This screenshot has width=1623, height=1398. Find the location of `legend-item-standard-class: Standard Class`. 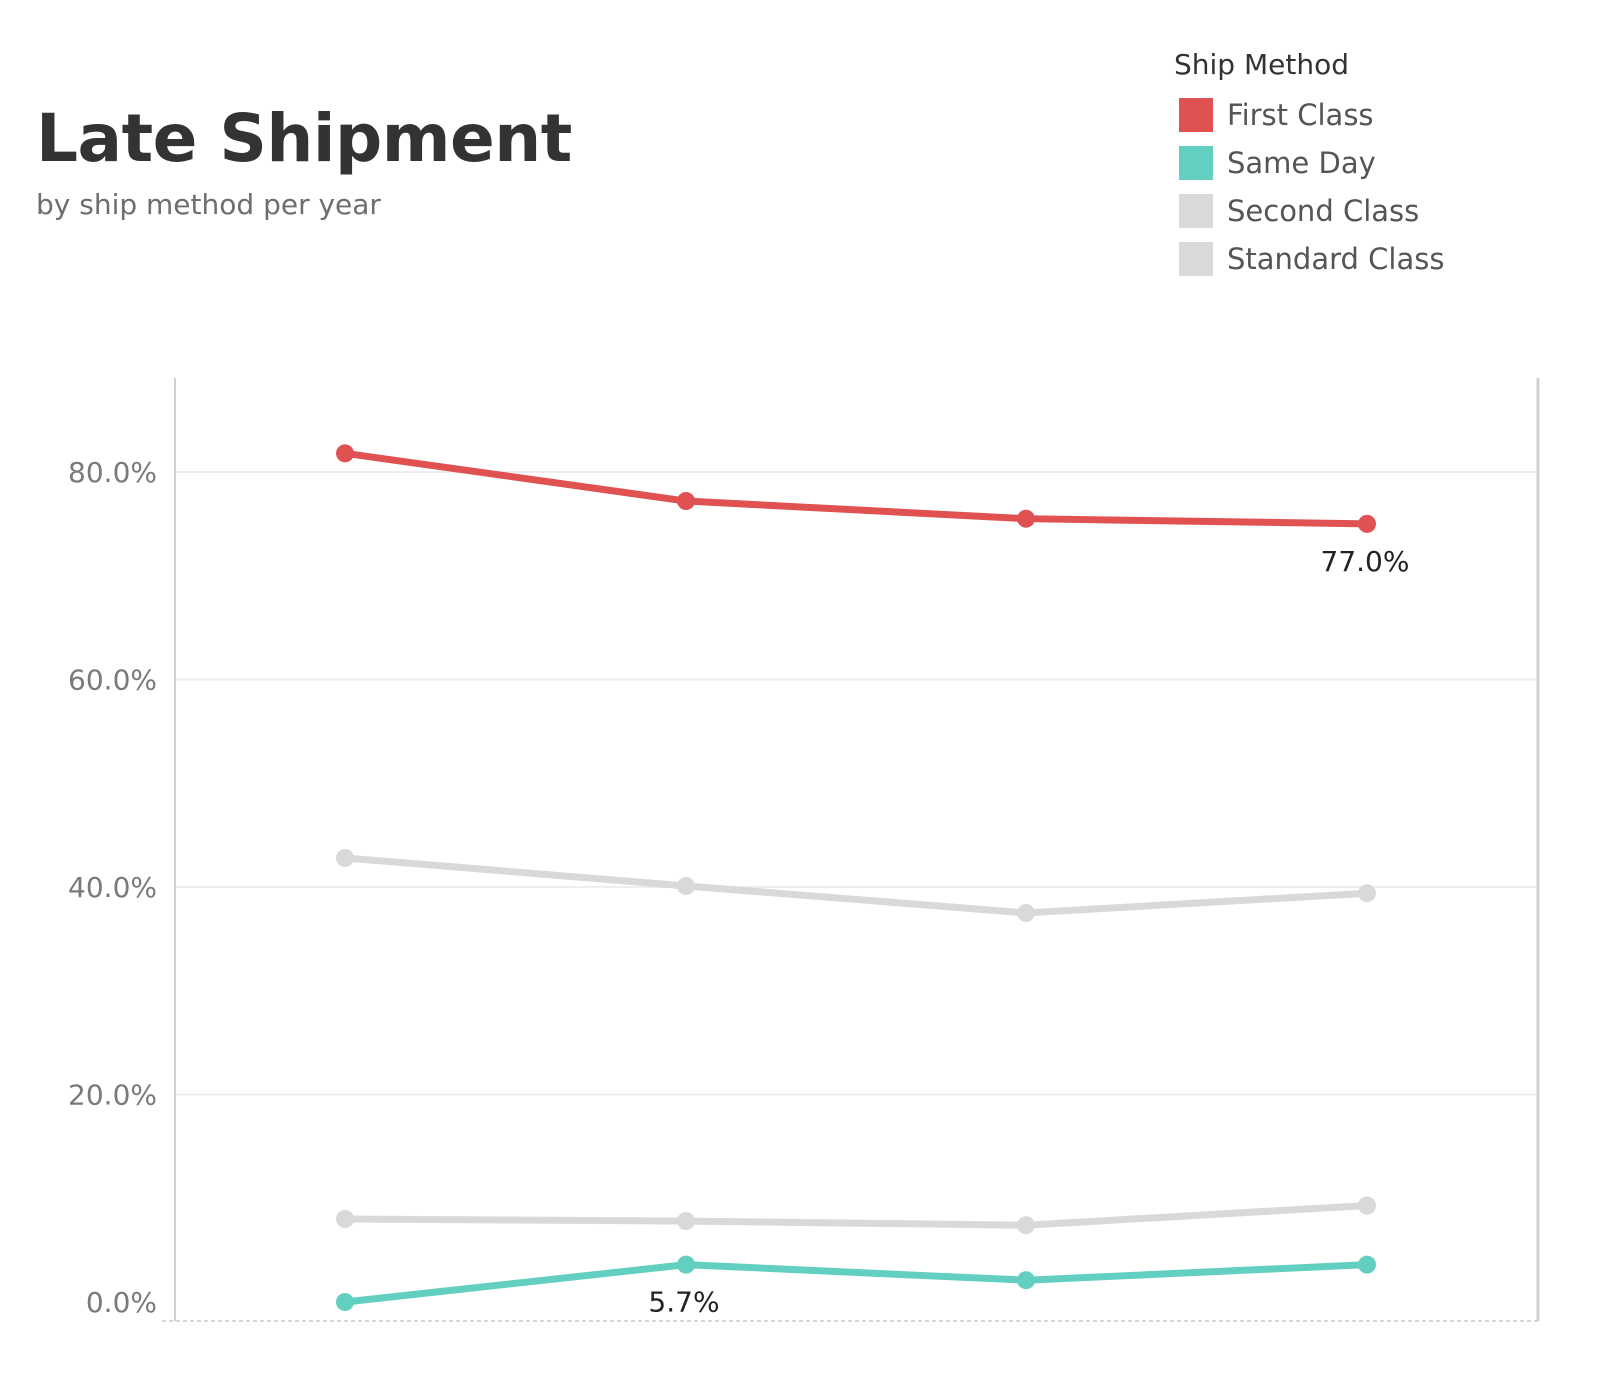

legend-item-standard-class: Standard Class is located at coordinates (1309, 259).